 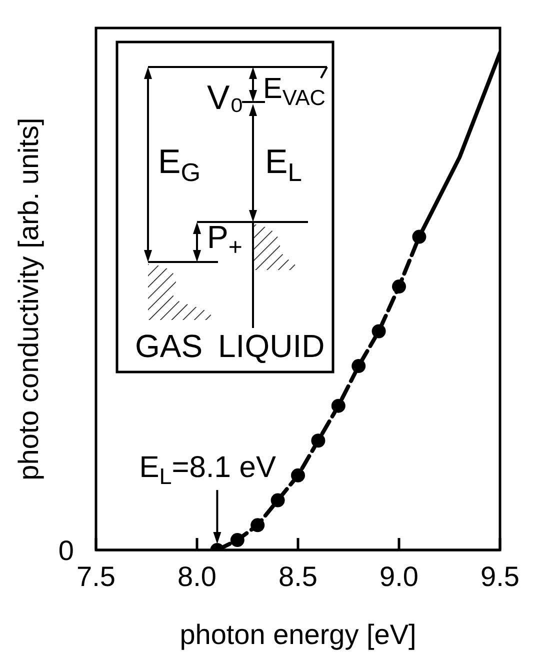 What do you see at coordinates (207, 470) in the screenshot?
I see `annotation: E$_{L}$=8.1 eV` at bounding box center [207, 470].